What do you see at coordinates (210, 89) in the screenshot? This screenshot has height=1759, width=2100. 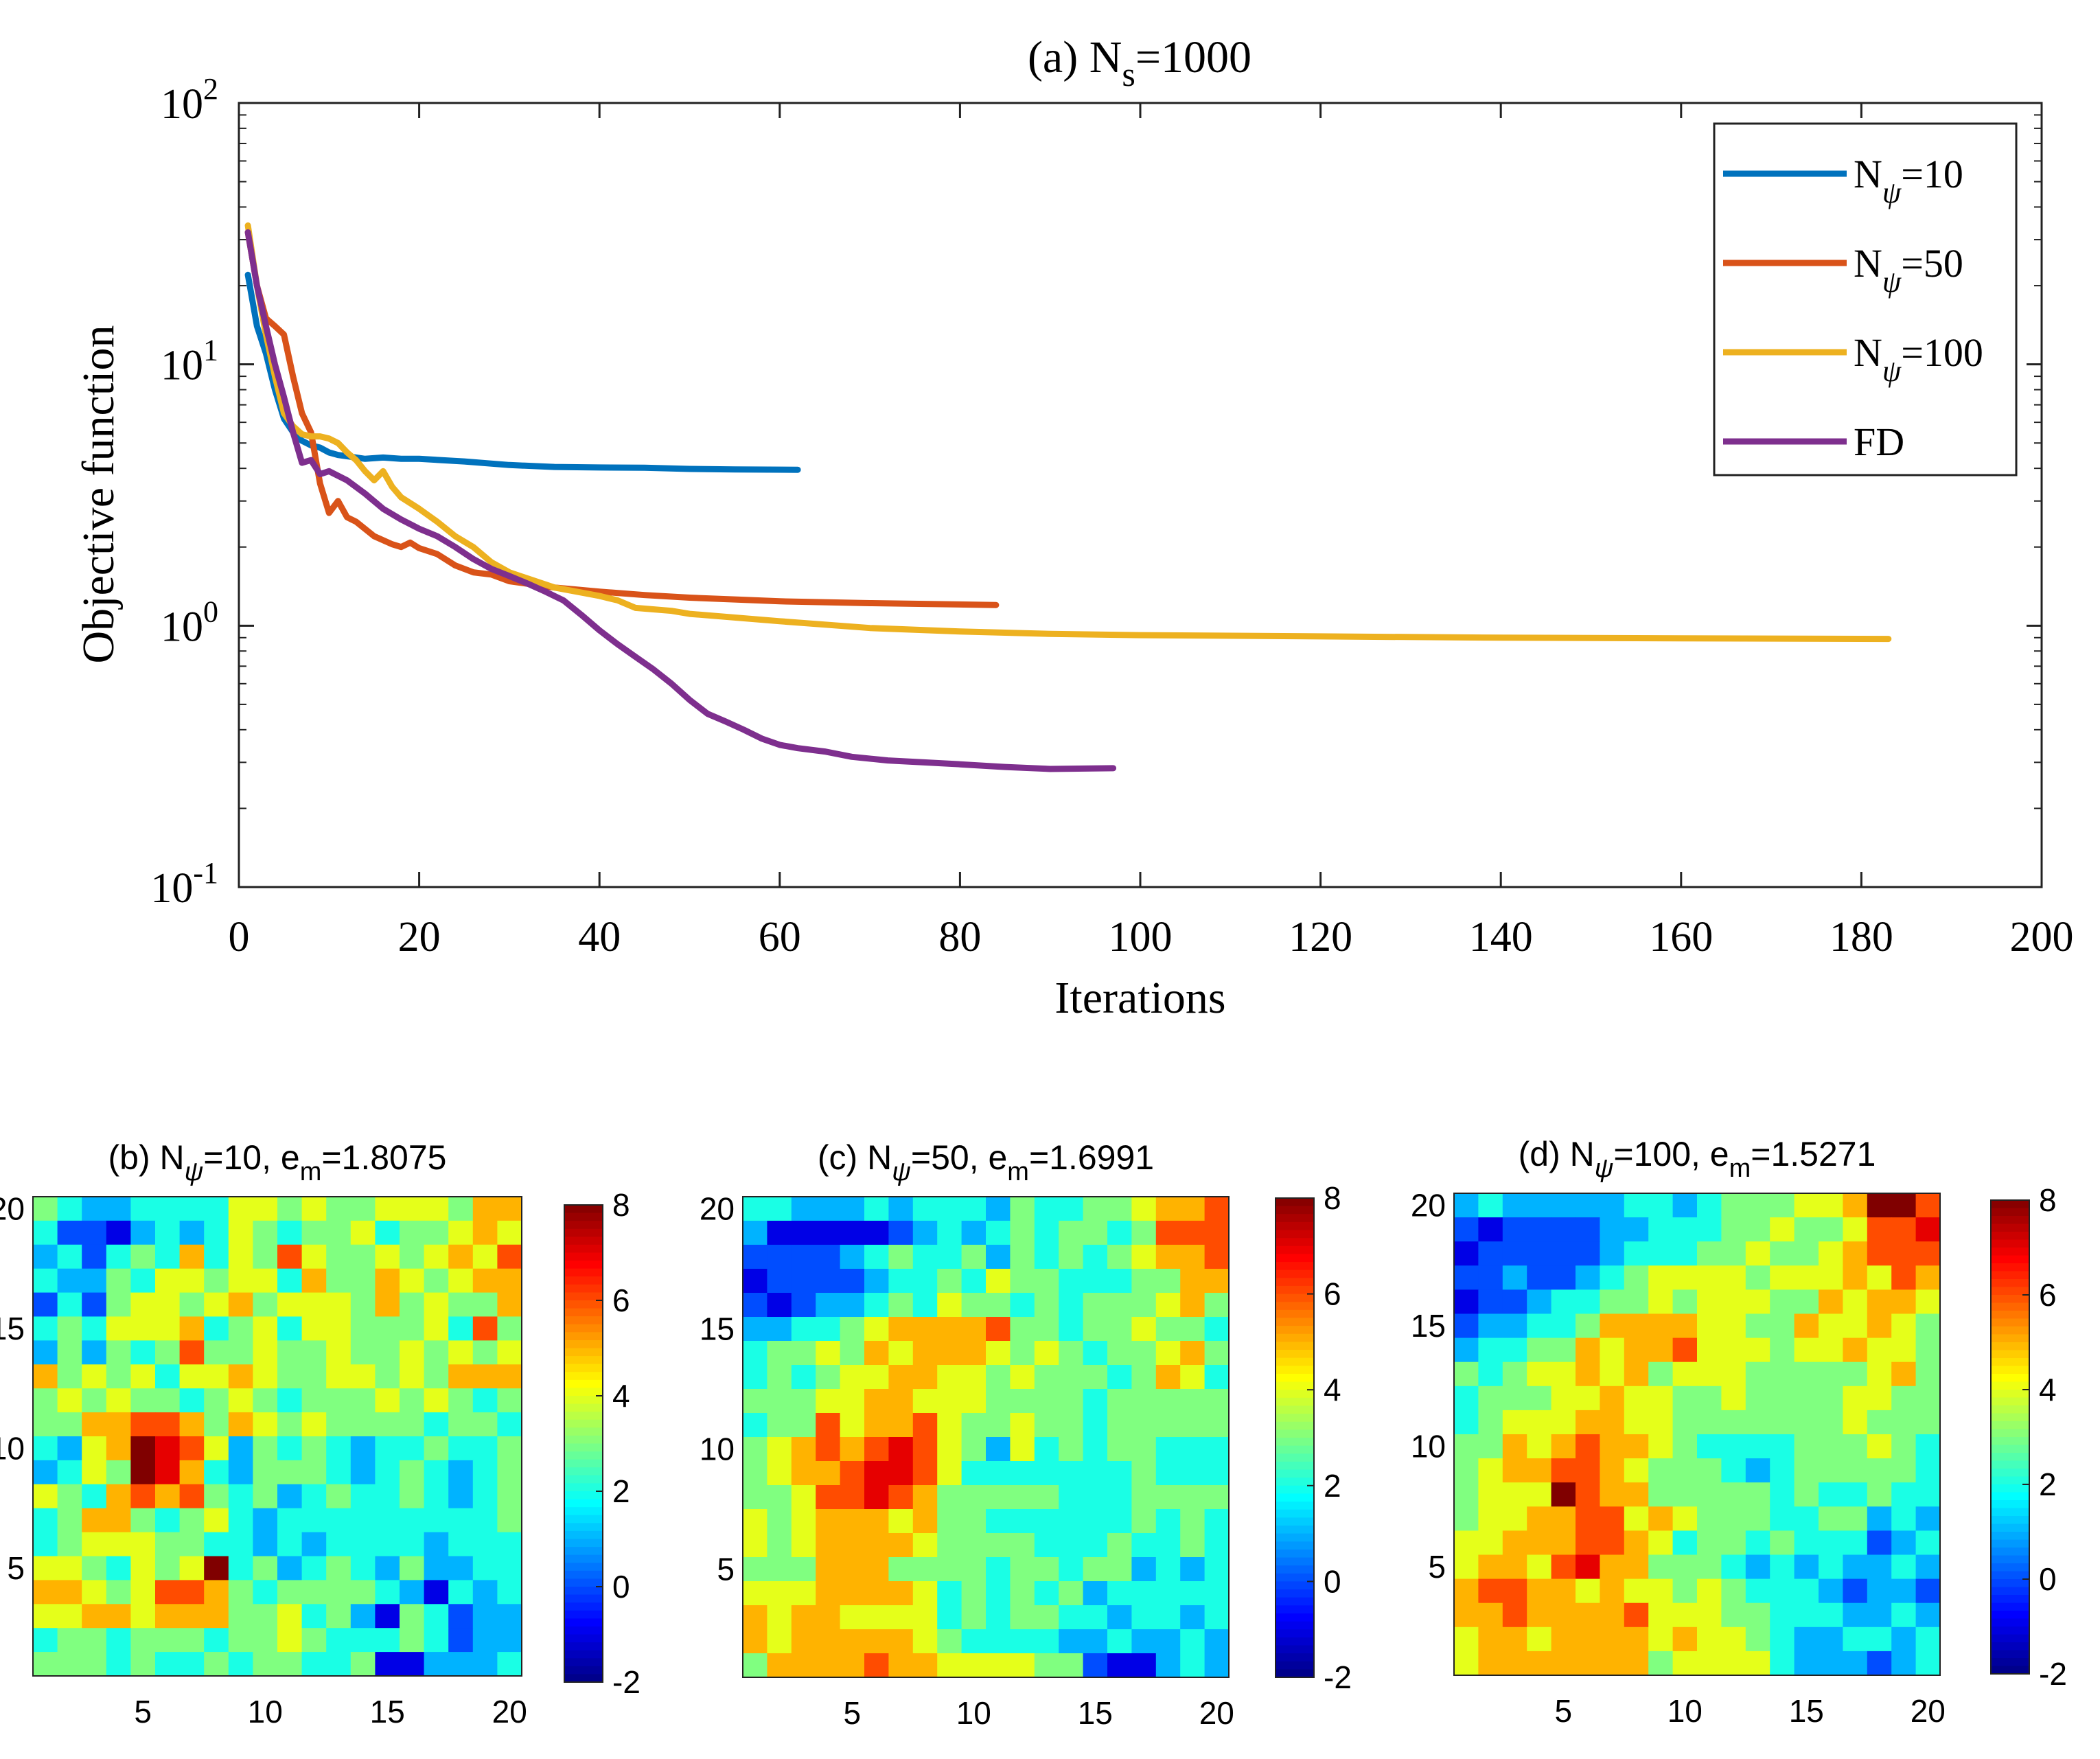 I see `y-tick-exponent: 2` at bounding box center [210, 89].